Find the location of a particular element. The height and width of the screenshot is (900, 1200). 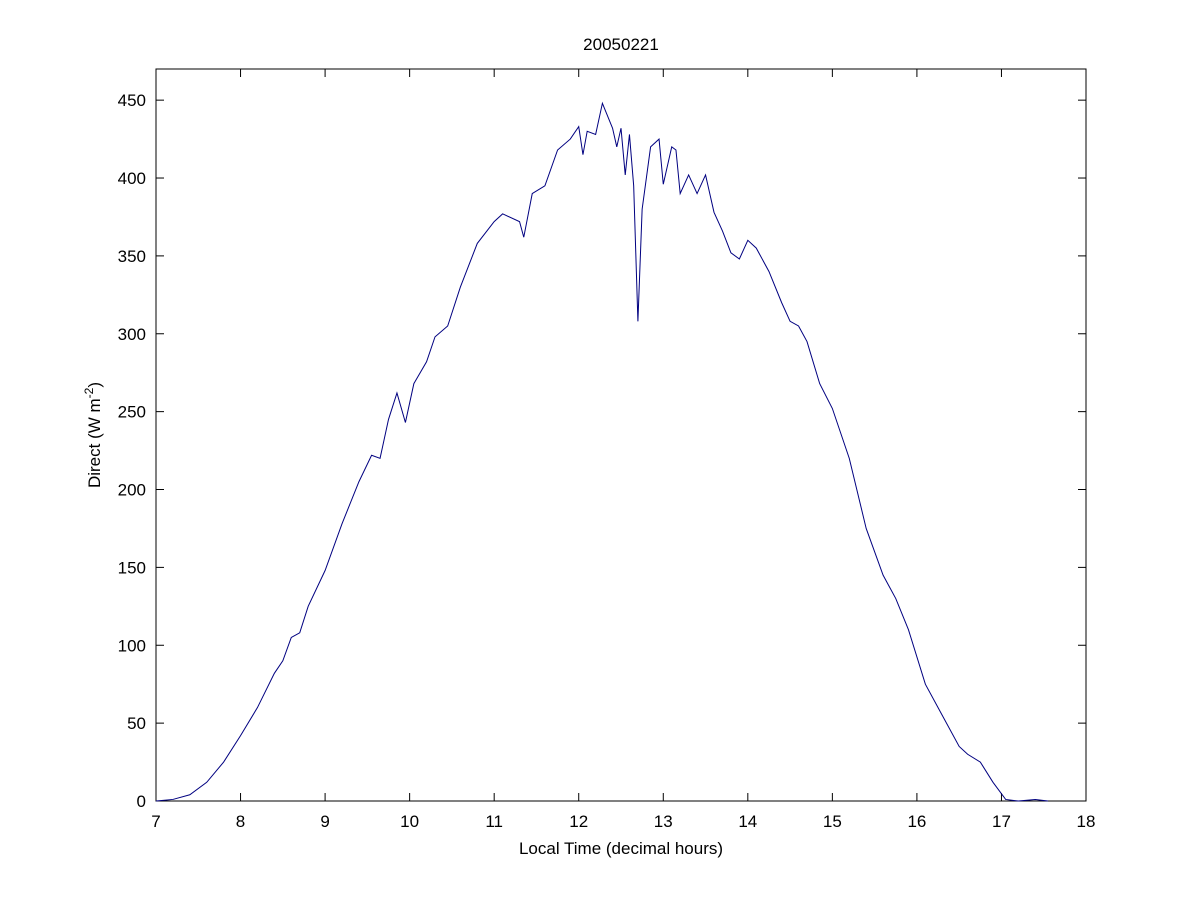

y-tick-label: 250 is located at coordinates (132, 412).